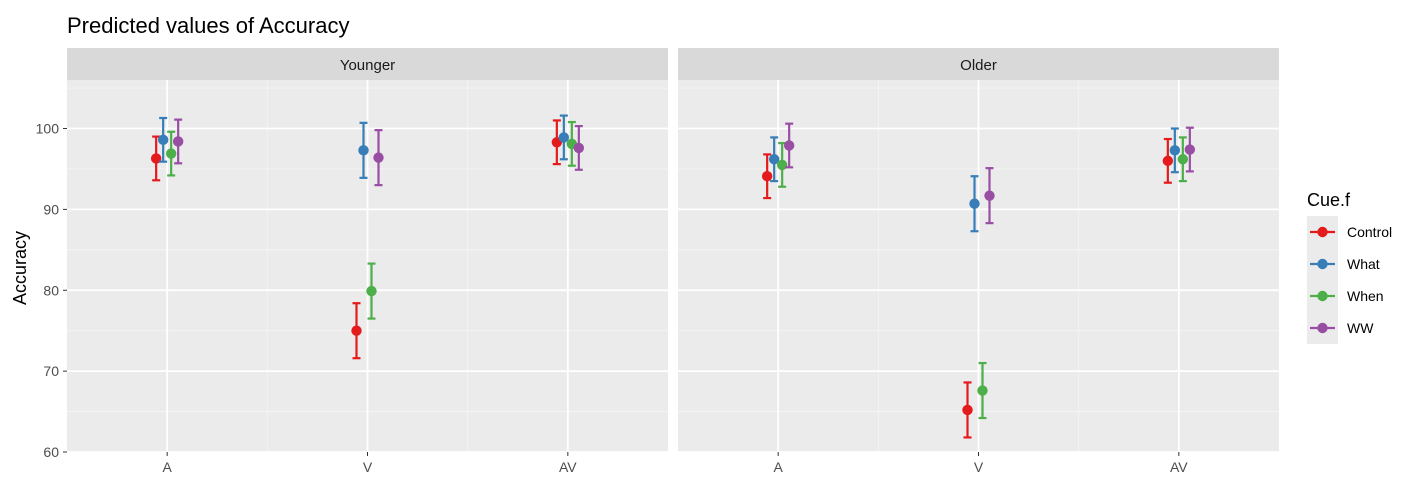  I want to click on y-tick-label: 90, so click(51, 209).